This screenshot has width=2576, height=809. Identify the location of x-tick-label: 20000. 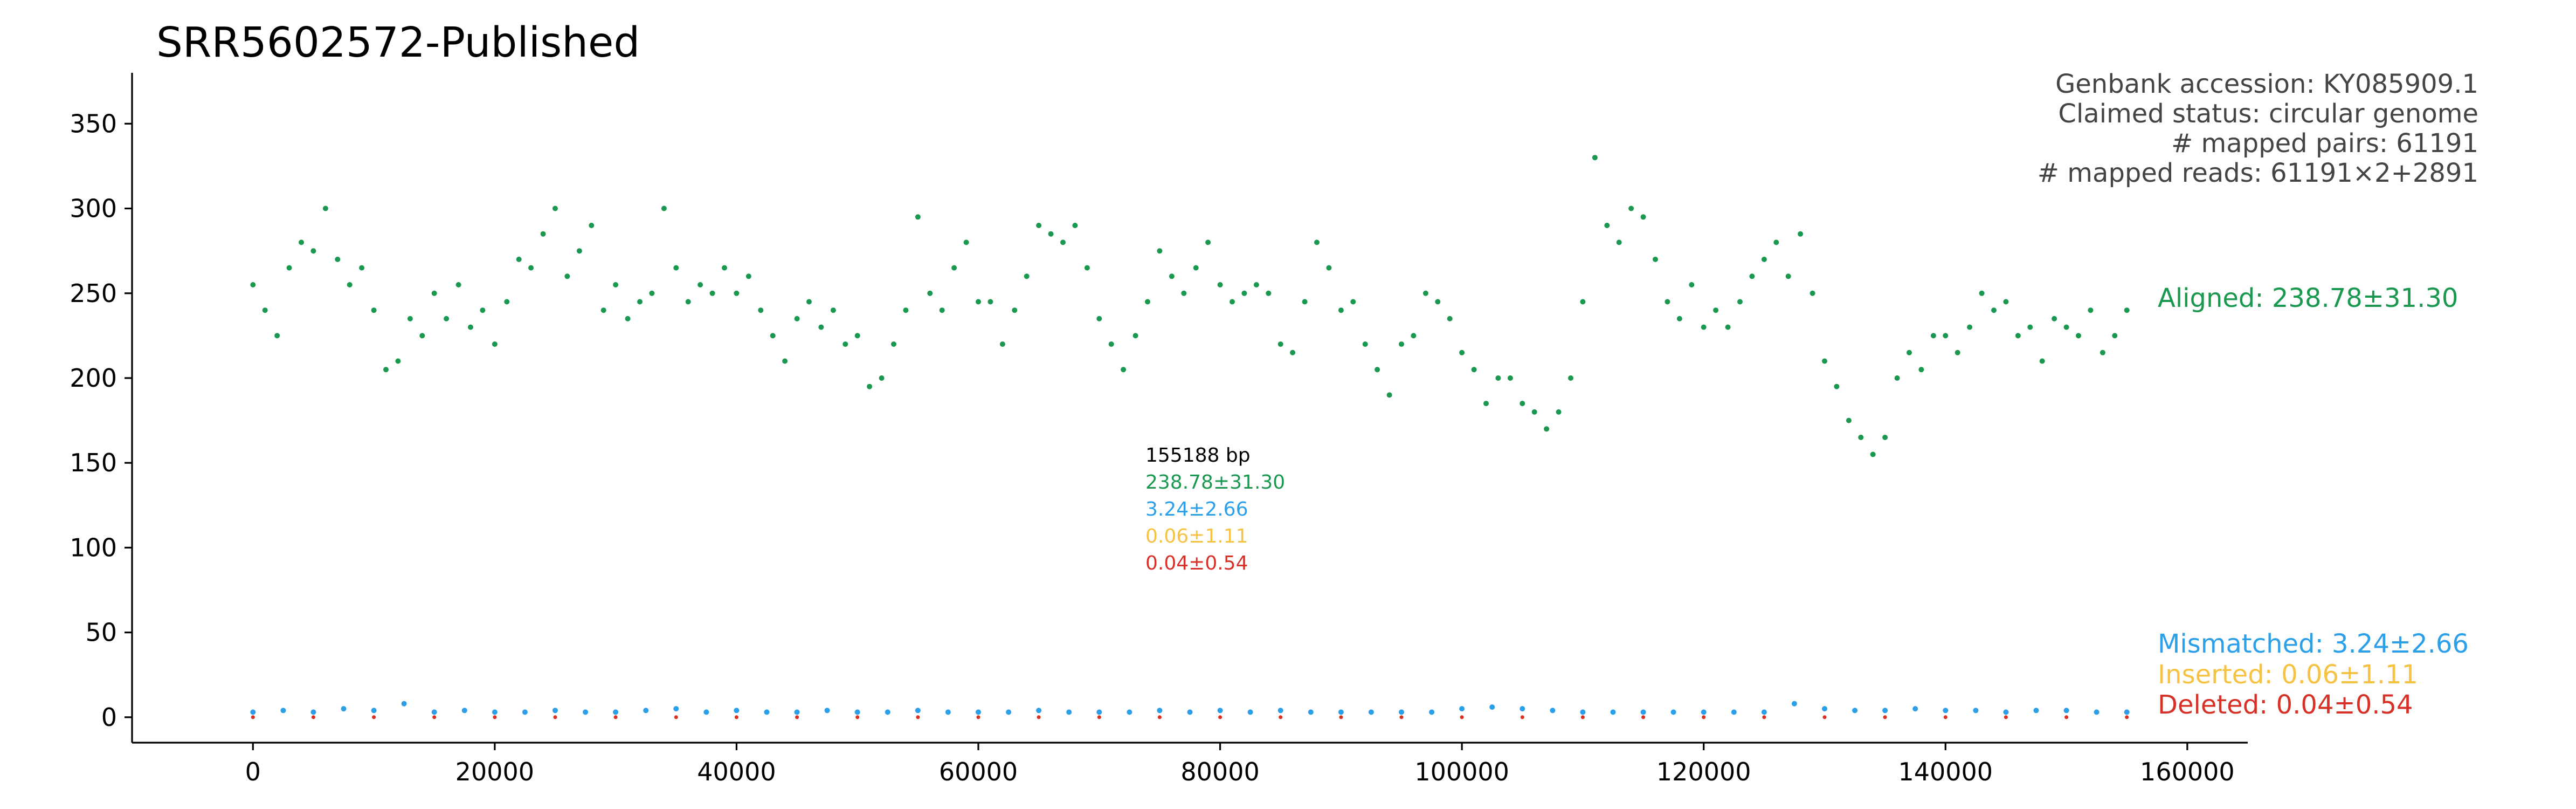
(494, 772).